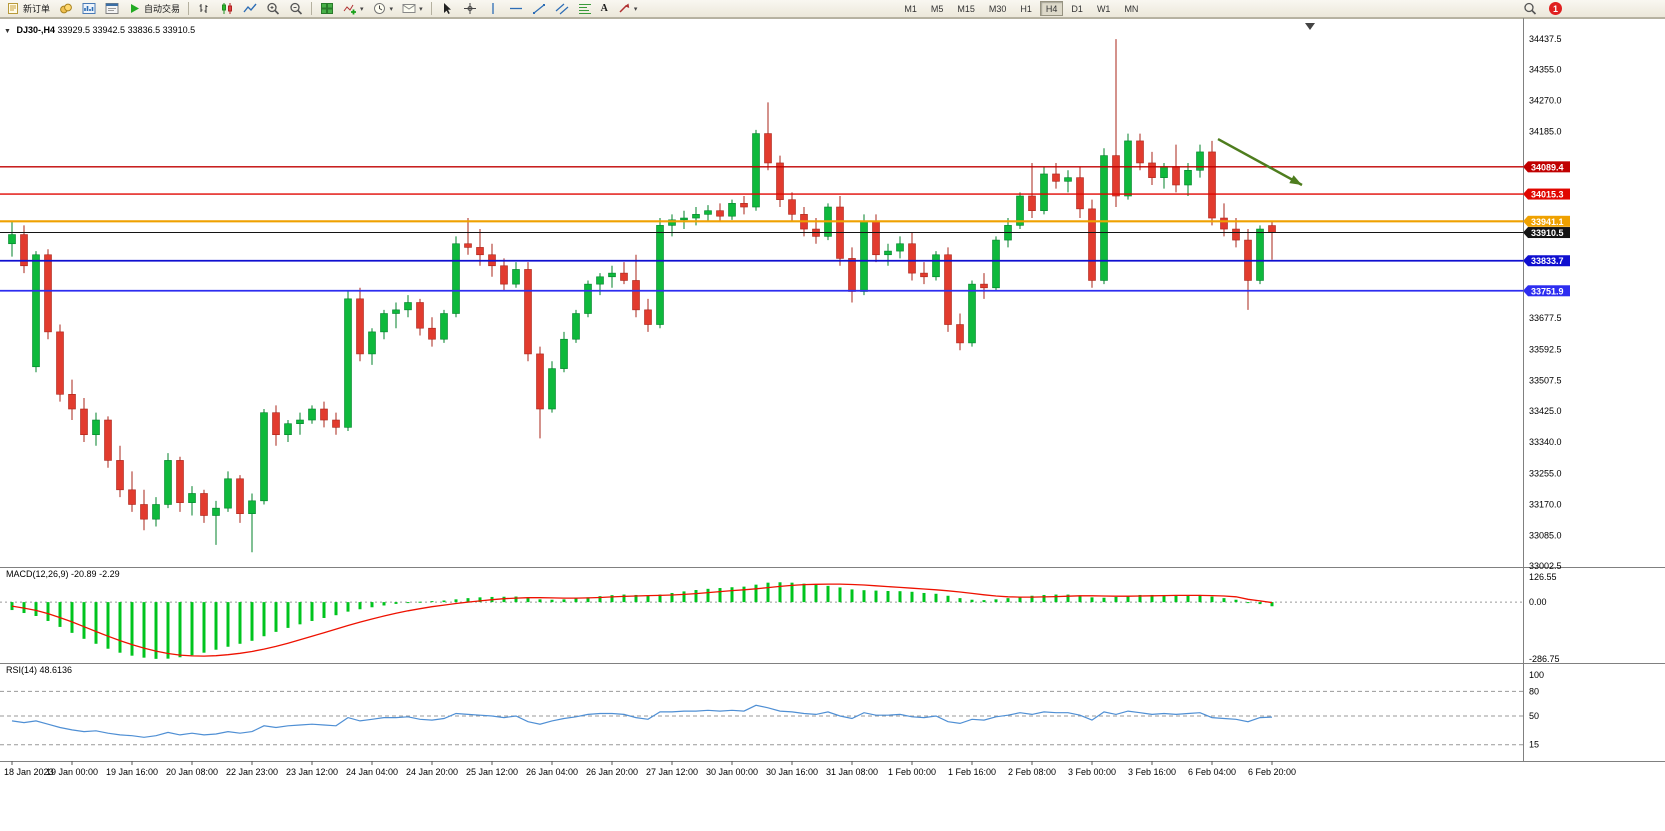 Image resolution: width=1665 pixels, height=831 pixels. I want to click on trendline-tool-button, so click(539, 9).